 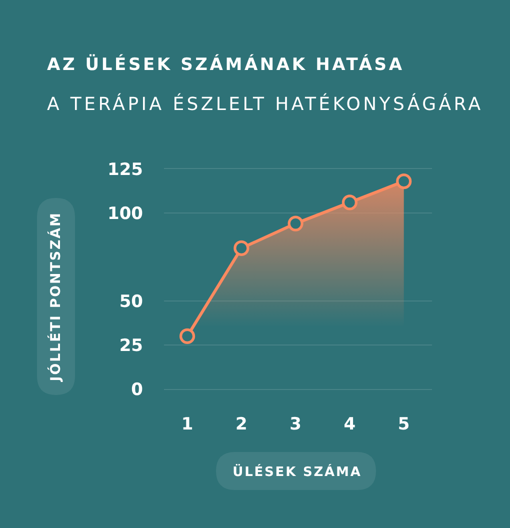 What do you see at coordinates (225, 64) in the screenshot?
I see `chart-title: AZ ÜLÉSEK SZÁMÁNAK HATÁSA` at bounding box center [225, 64].